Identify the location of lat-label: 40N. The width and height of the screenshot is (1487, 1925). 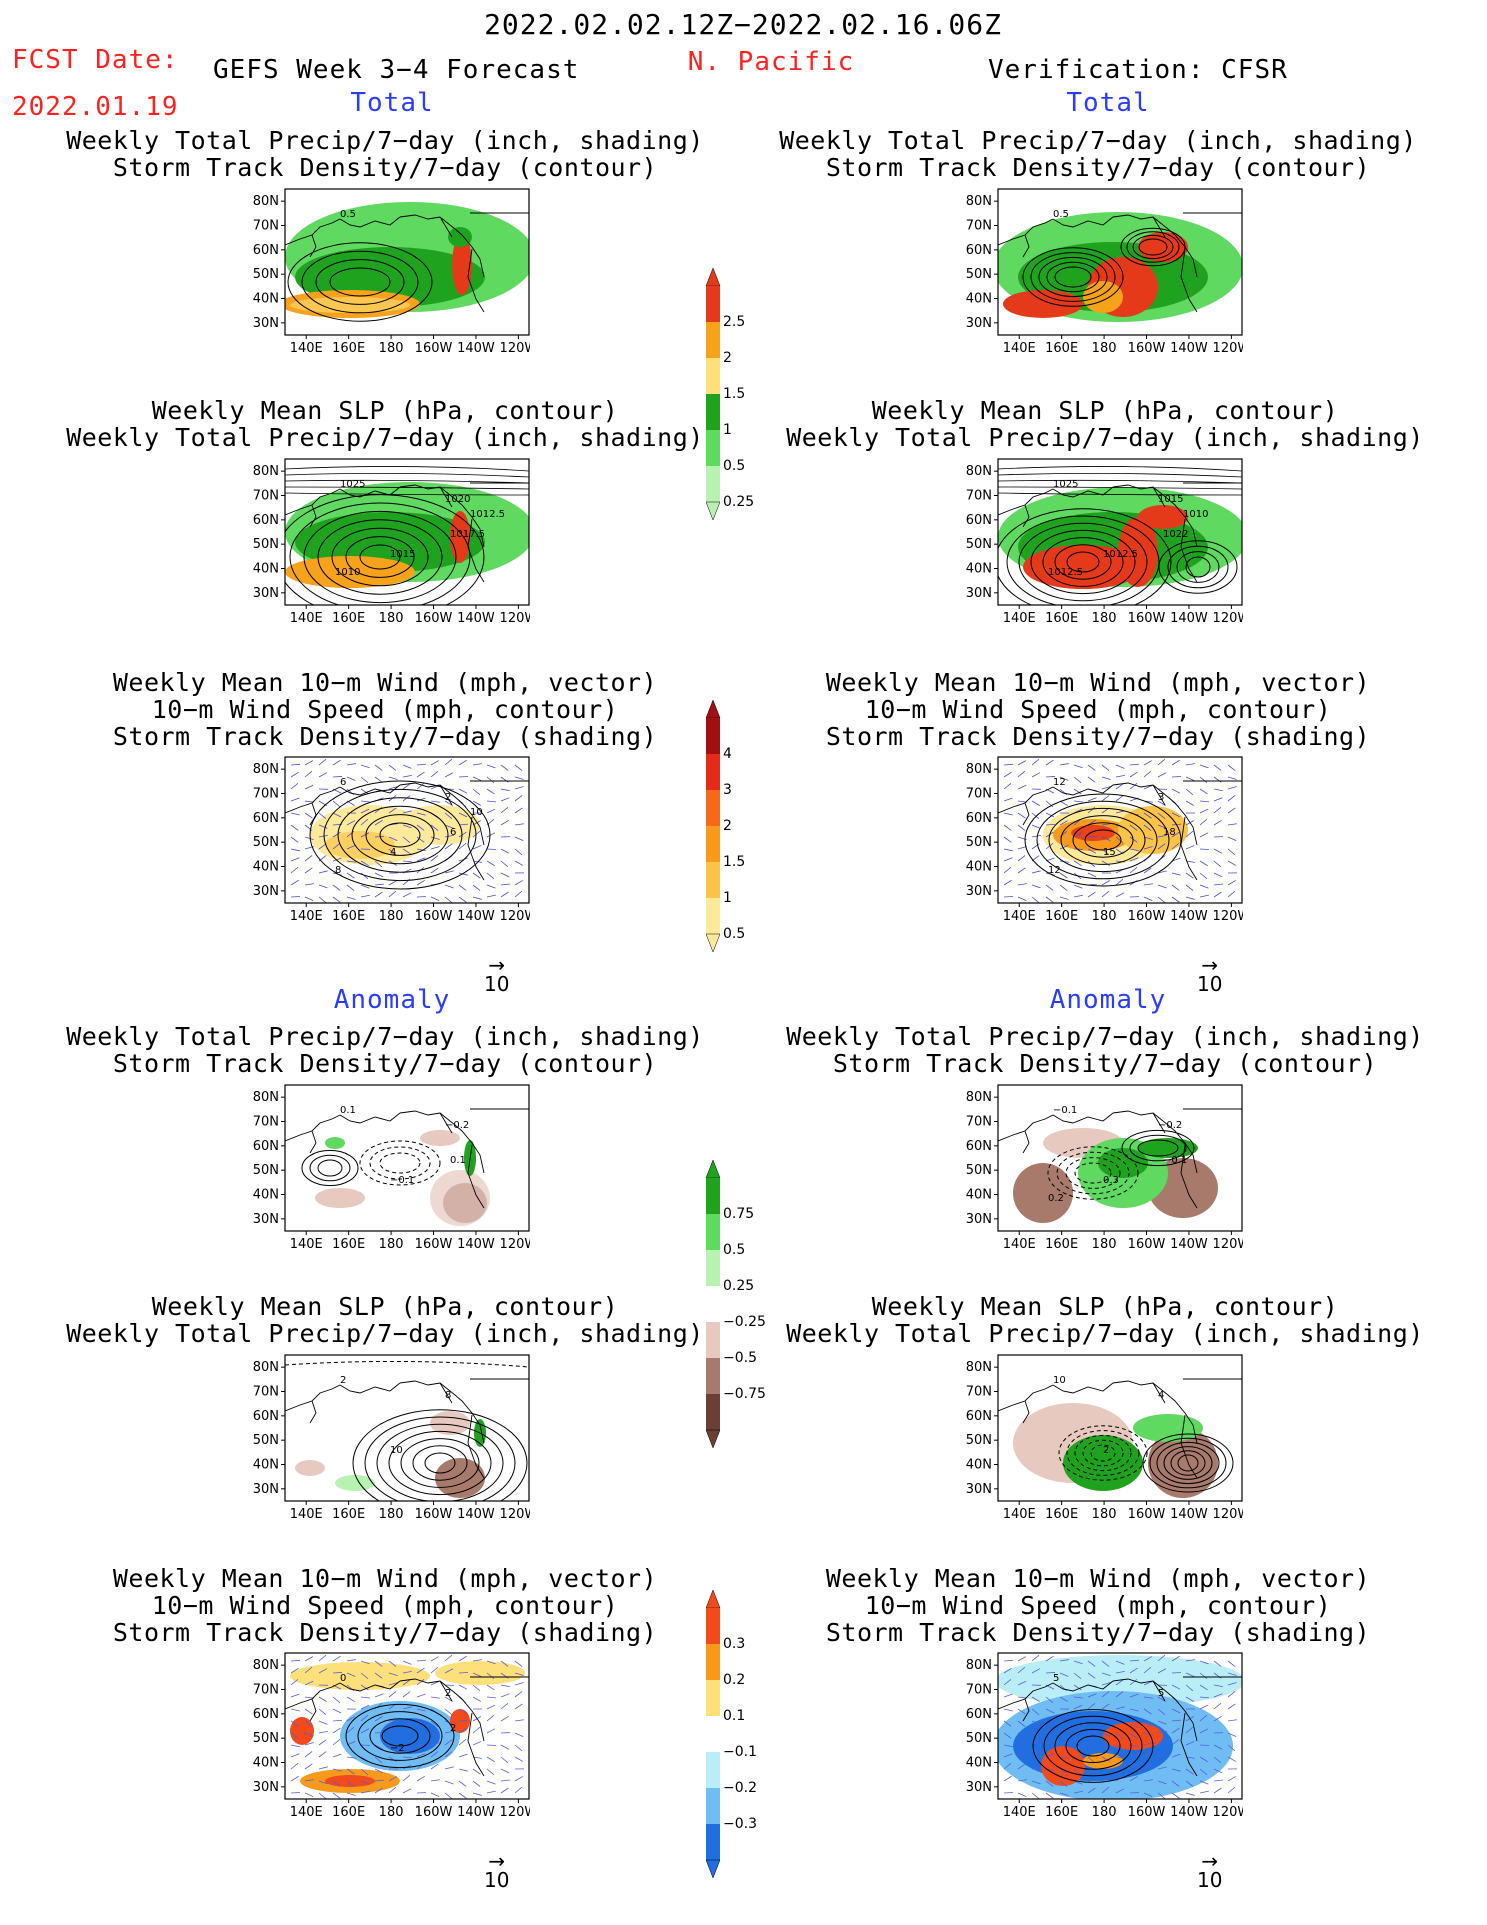
(979, 299).